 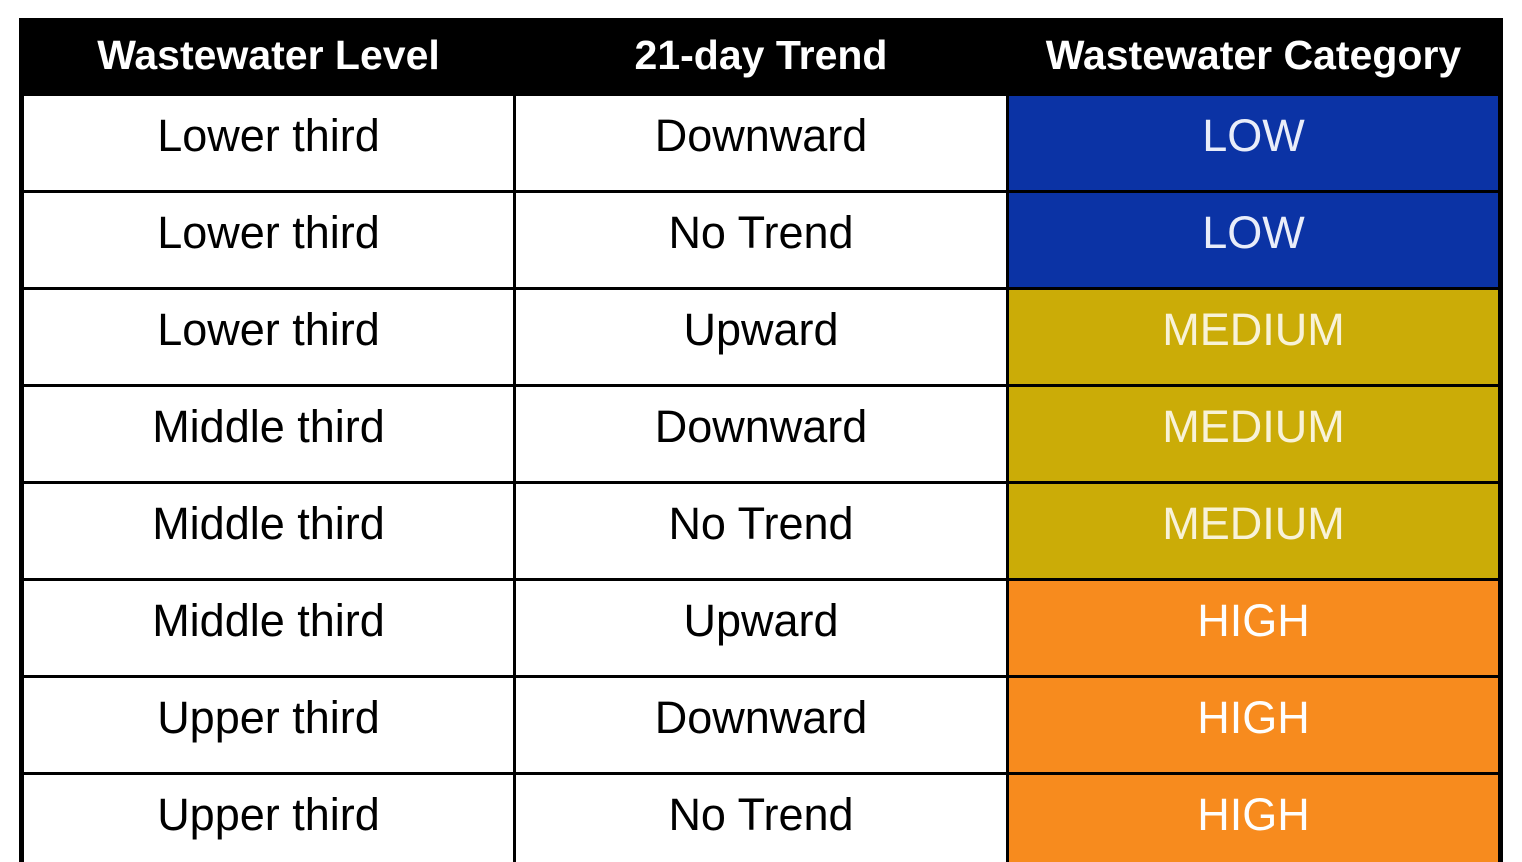 I want to click on table-row: Upper third No Trend HIGH, so click(x=761, y=817).